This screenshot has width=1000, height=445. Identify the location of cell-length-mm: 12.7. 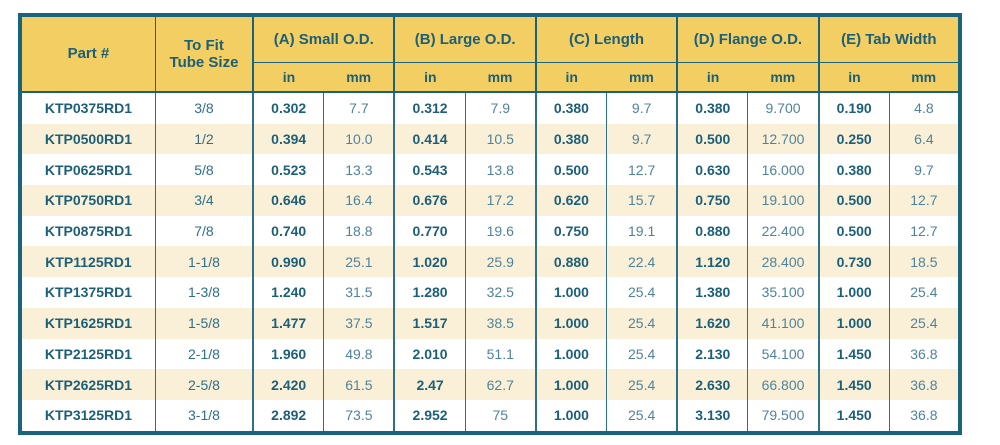
(642, 170).